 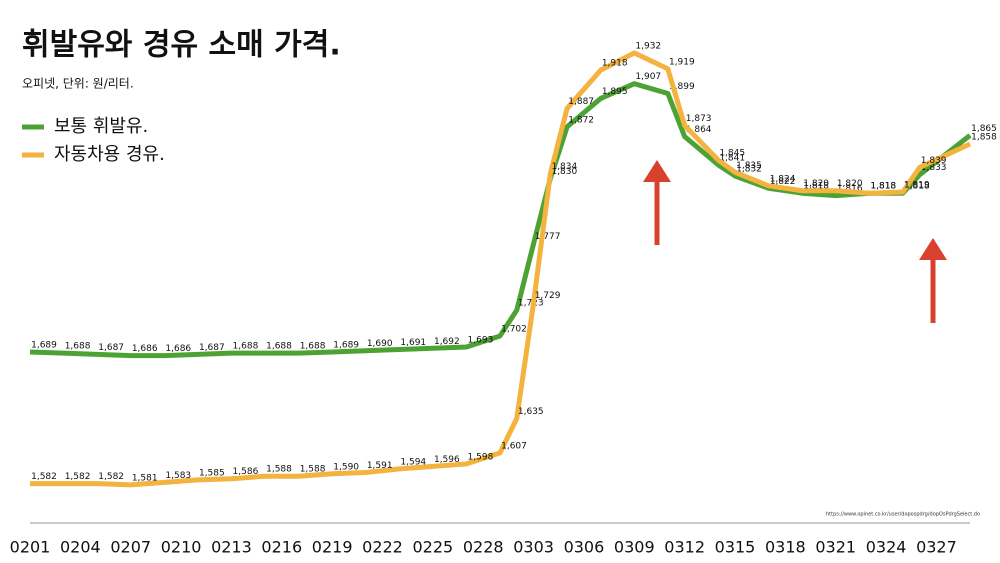 What do you see at coordinates (684, 547) in the screenshot?
I see `x-tick-label: 0312` at bounding box center [684, 547].